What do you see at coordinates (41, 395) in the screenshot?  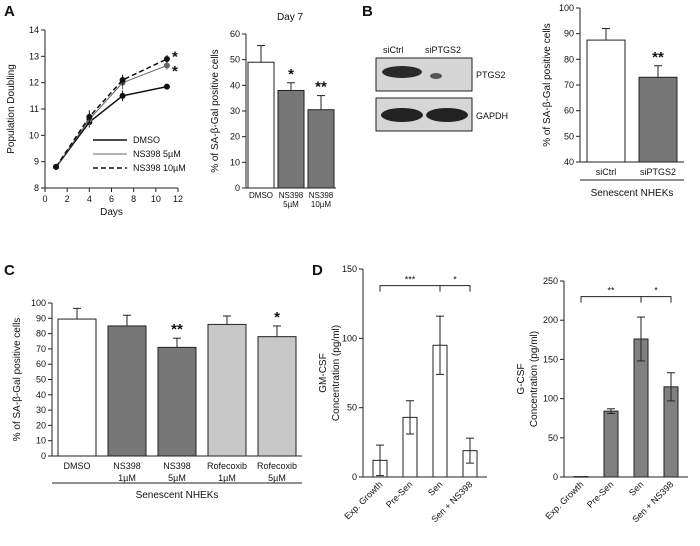 I see `c-y-tick-label-4: 40` at bounding box center [41, 395].